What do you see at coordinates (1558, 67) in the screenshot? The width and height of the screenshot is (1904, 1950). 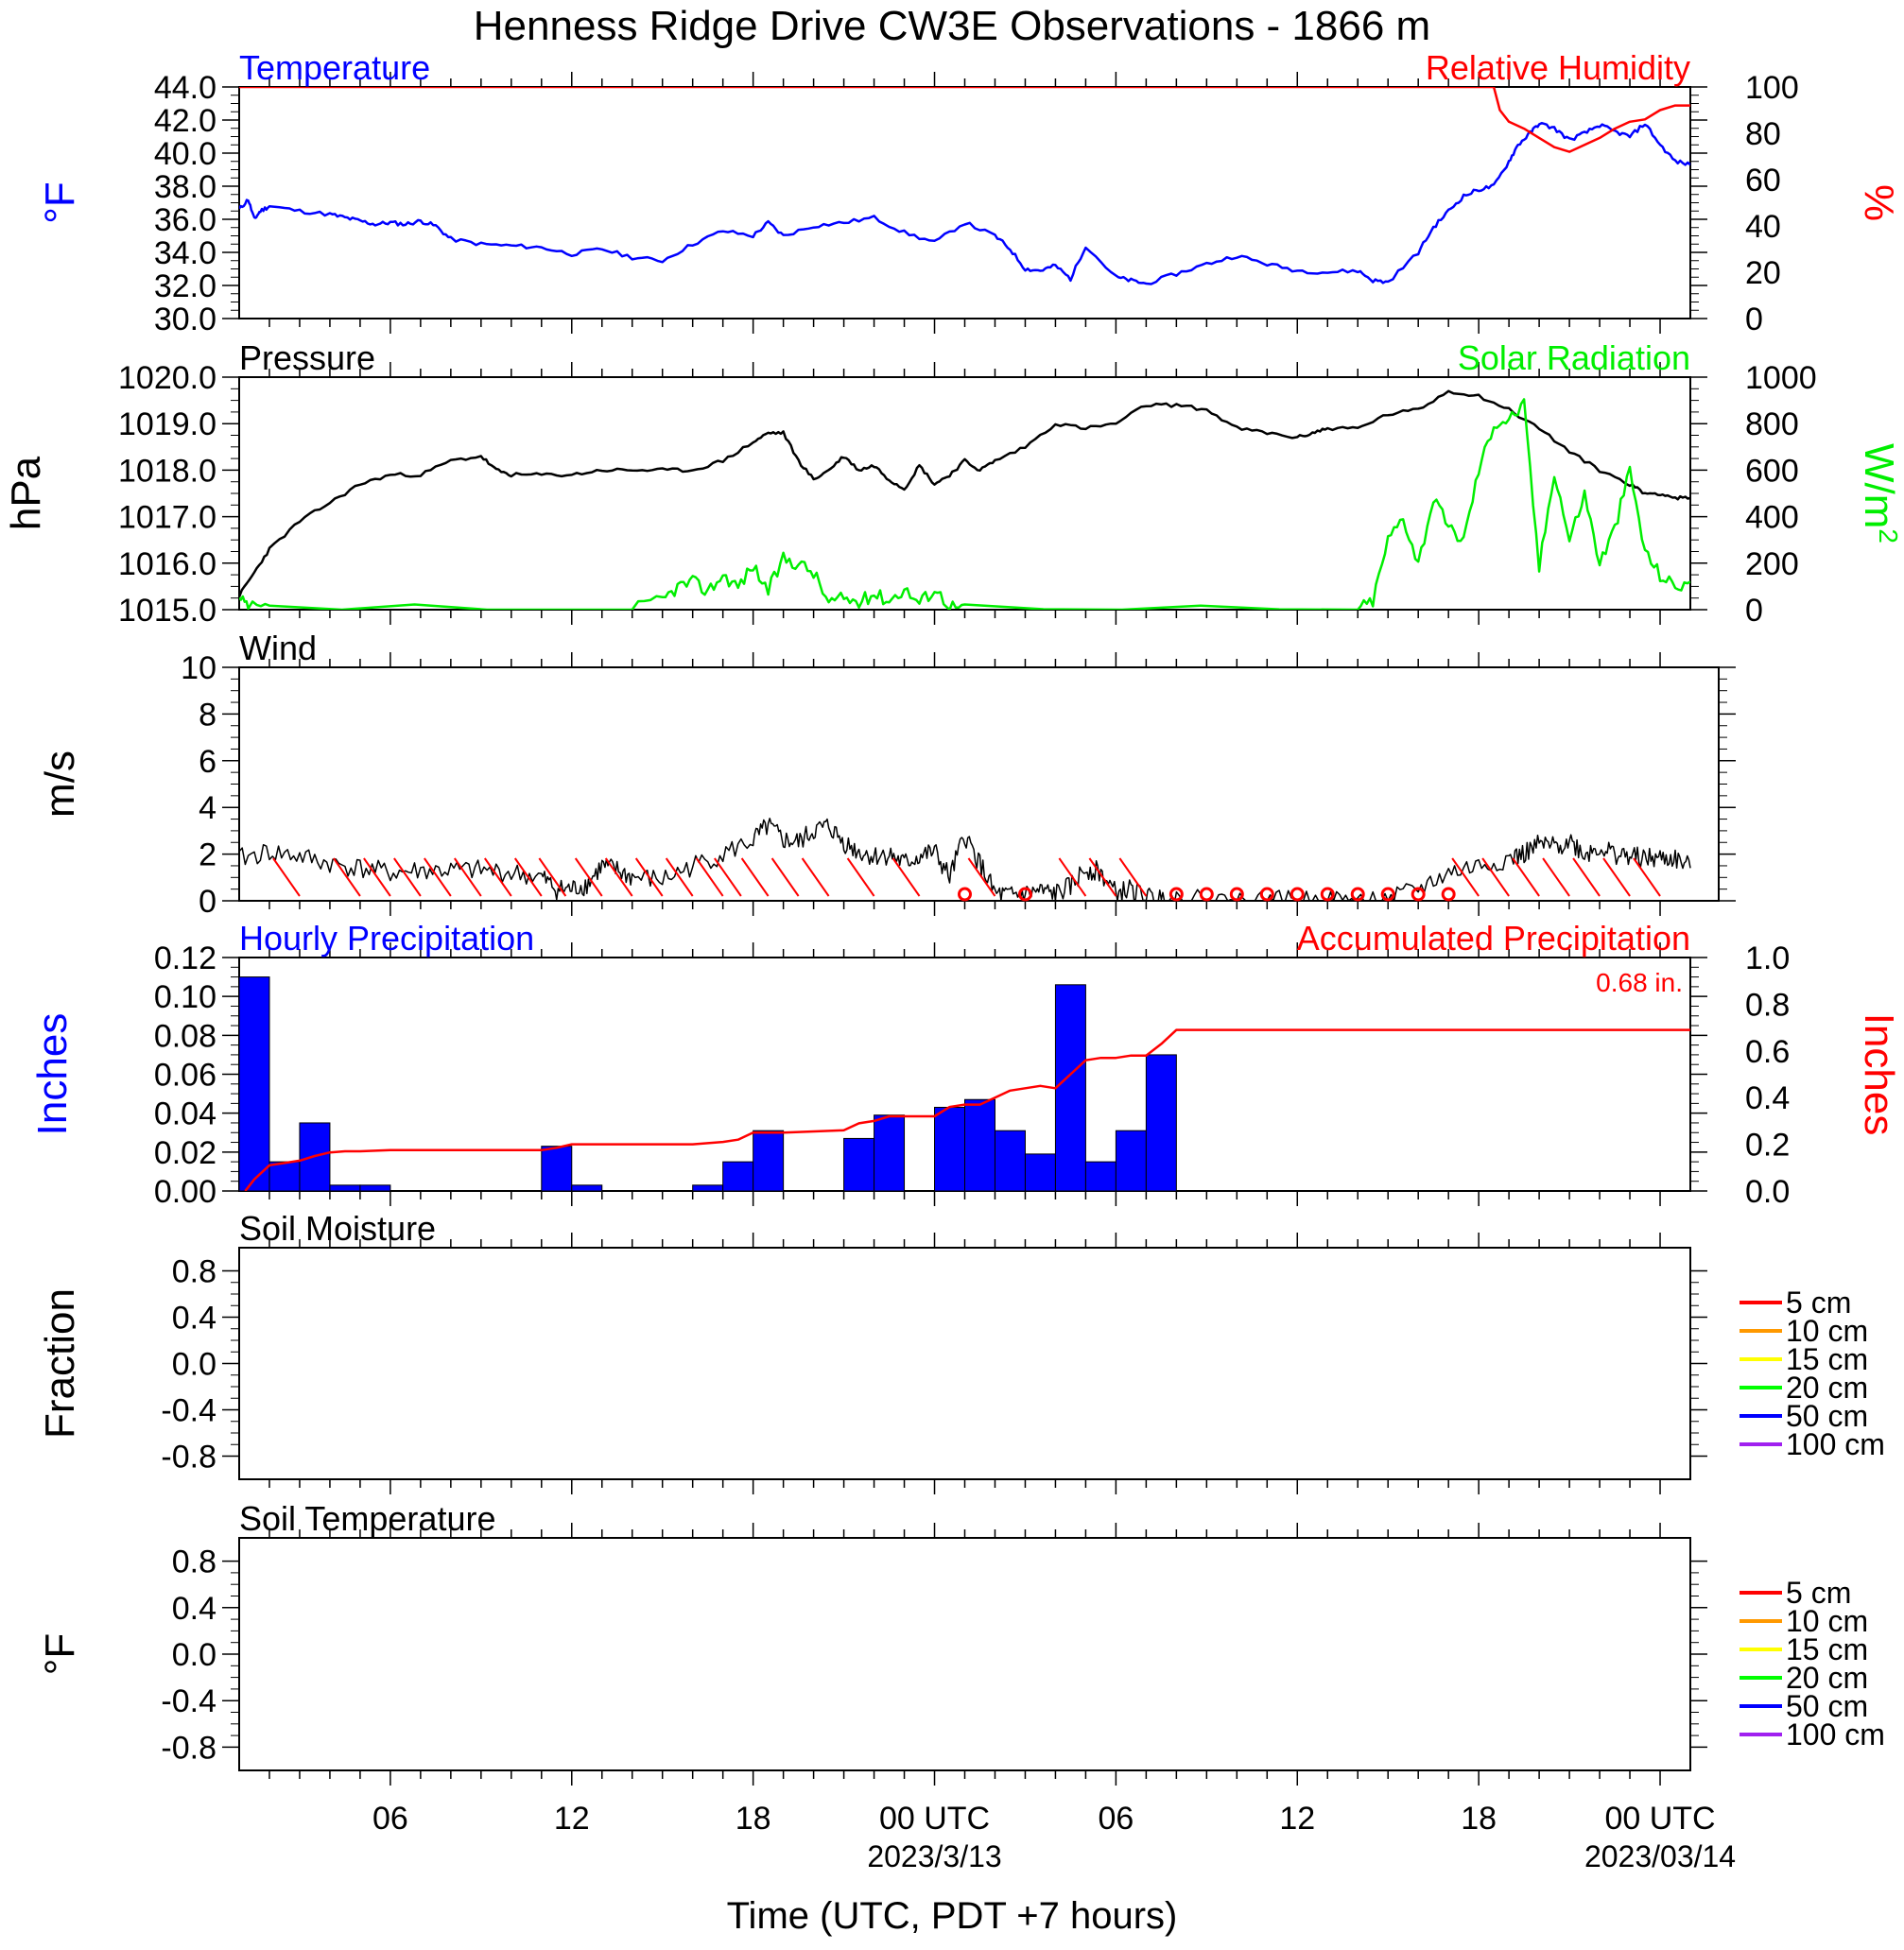 I see `panel-title-right: Relative Humidity` at bounding box center [1558, 67].